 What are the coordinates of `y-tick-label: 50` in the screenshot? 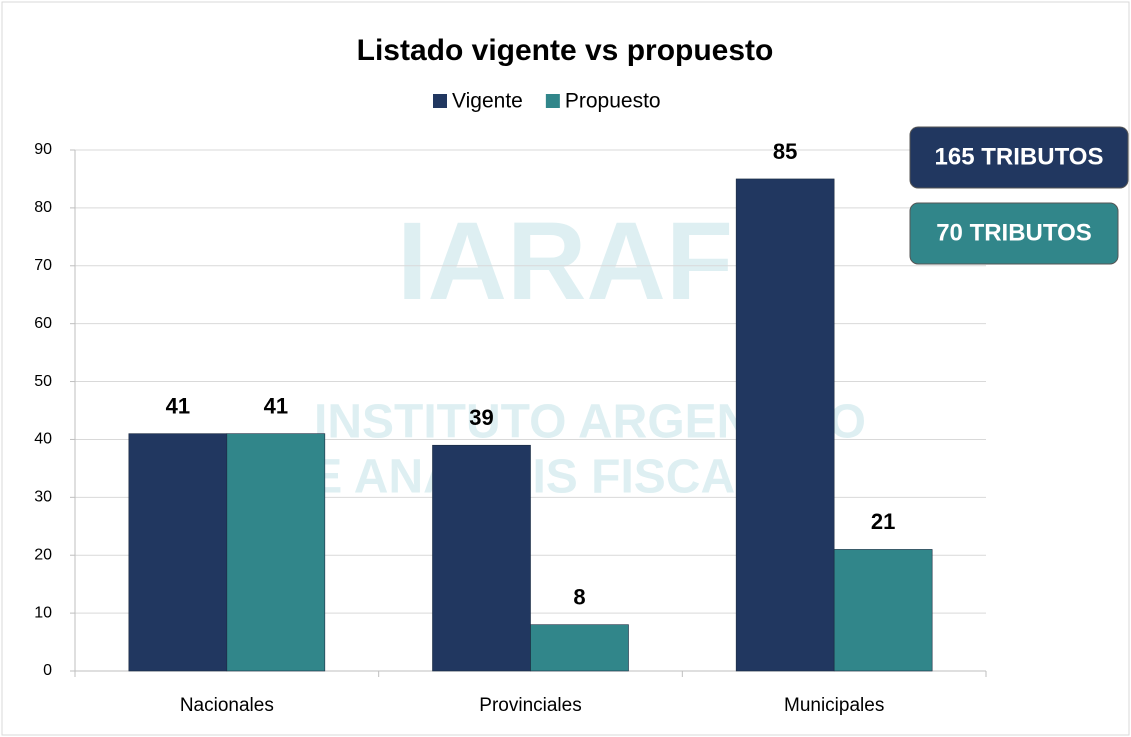 It's located at (43, 381).